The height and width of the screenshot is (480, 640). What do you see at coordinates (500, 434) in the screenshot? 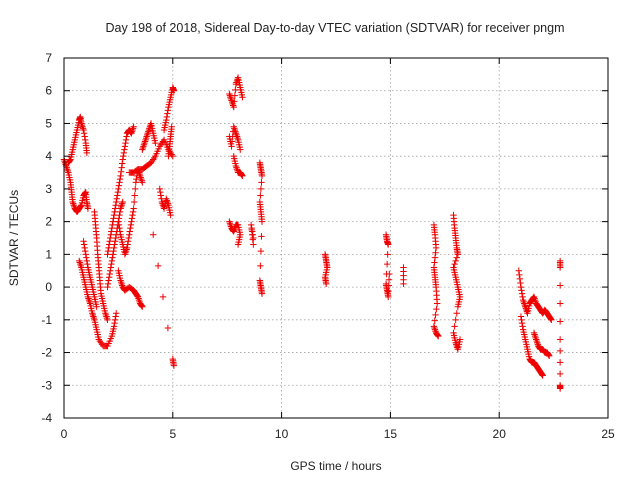
I see `x-tick-label: 20` at bounding box center [500, 434].